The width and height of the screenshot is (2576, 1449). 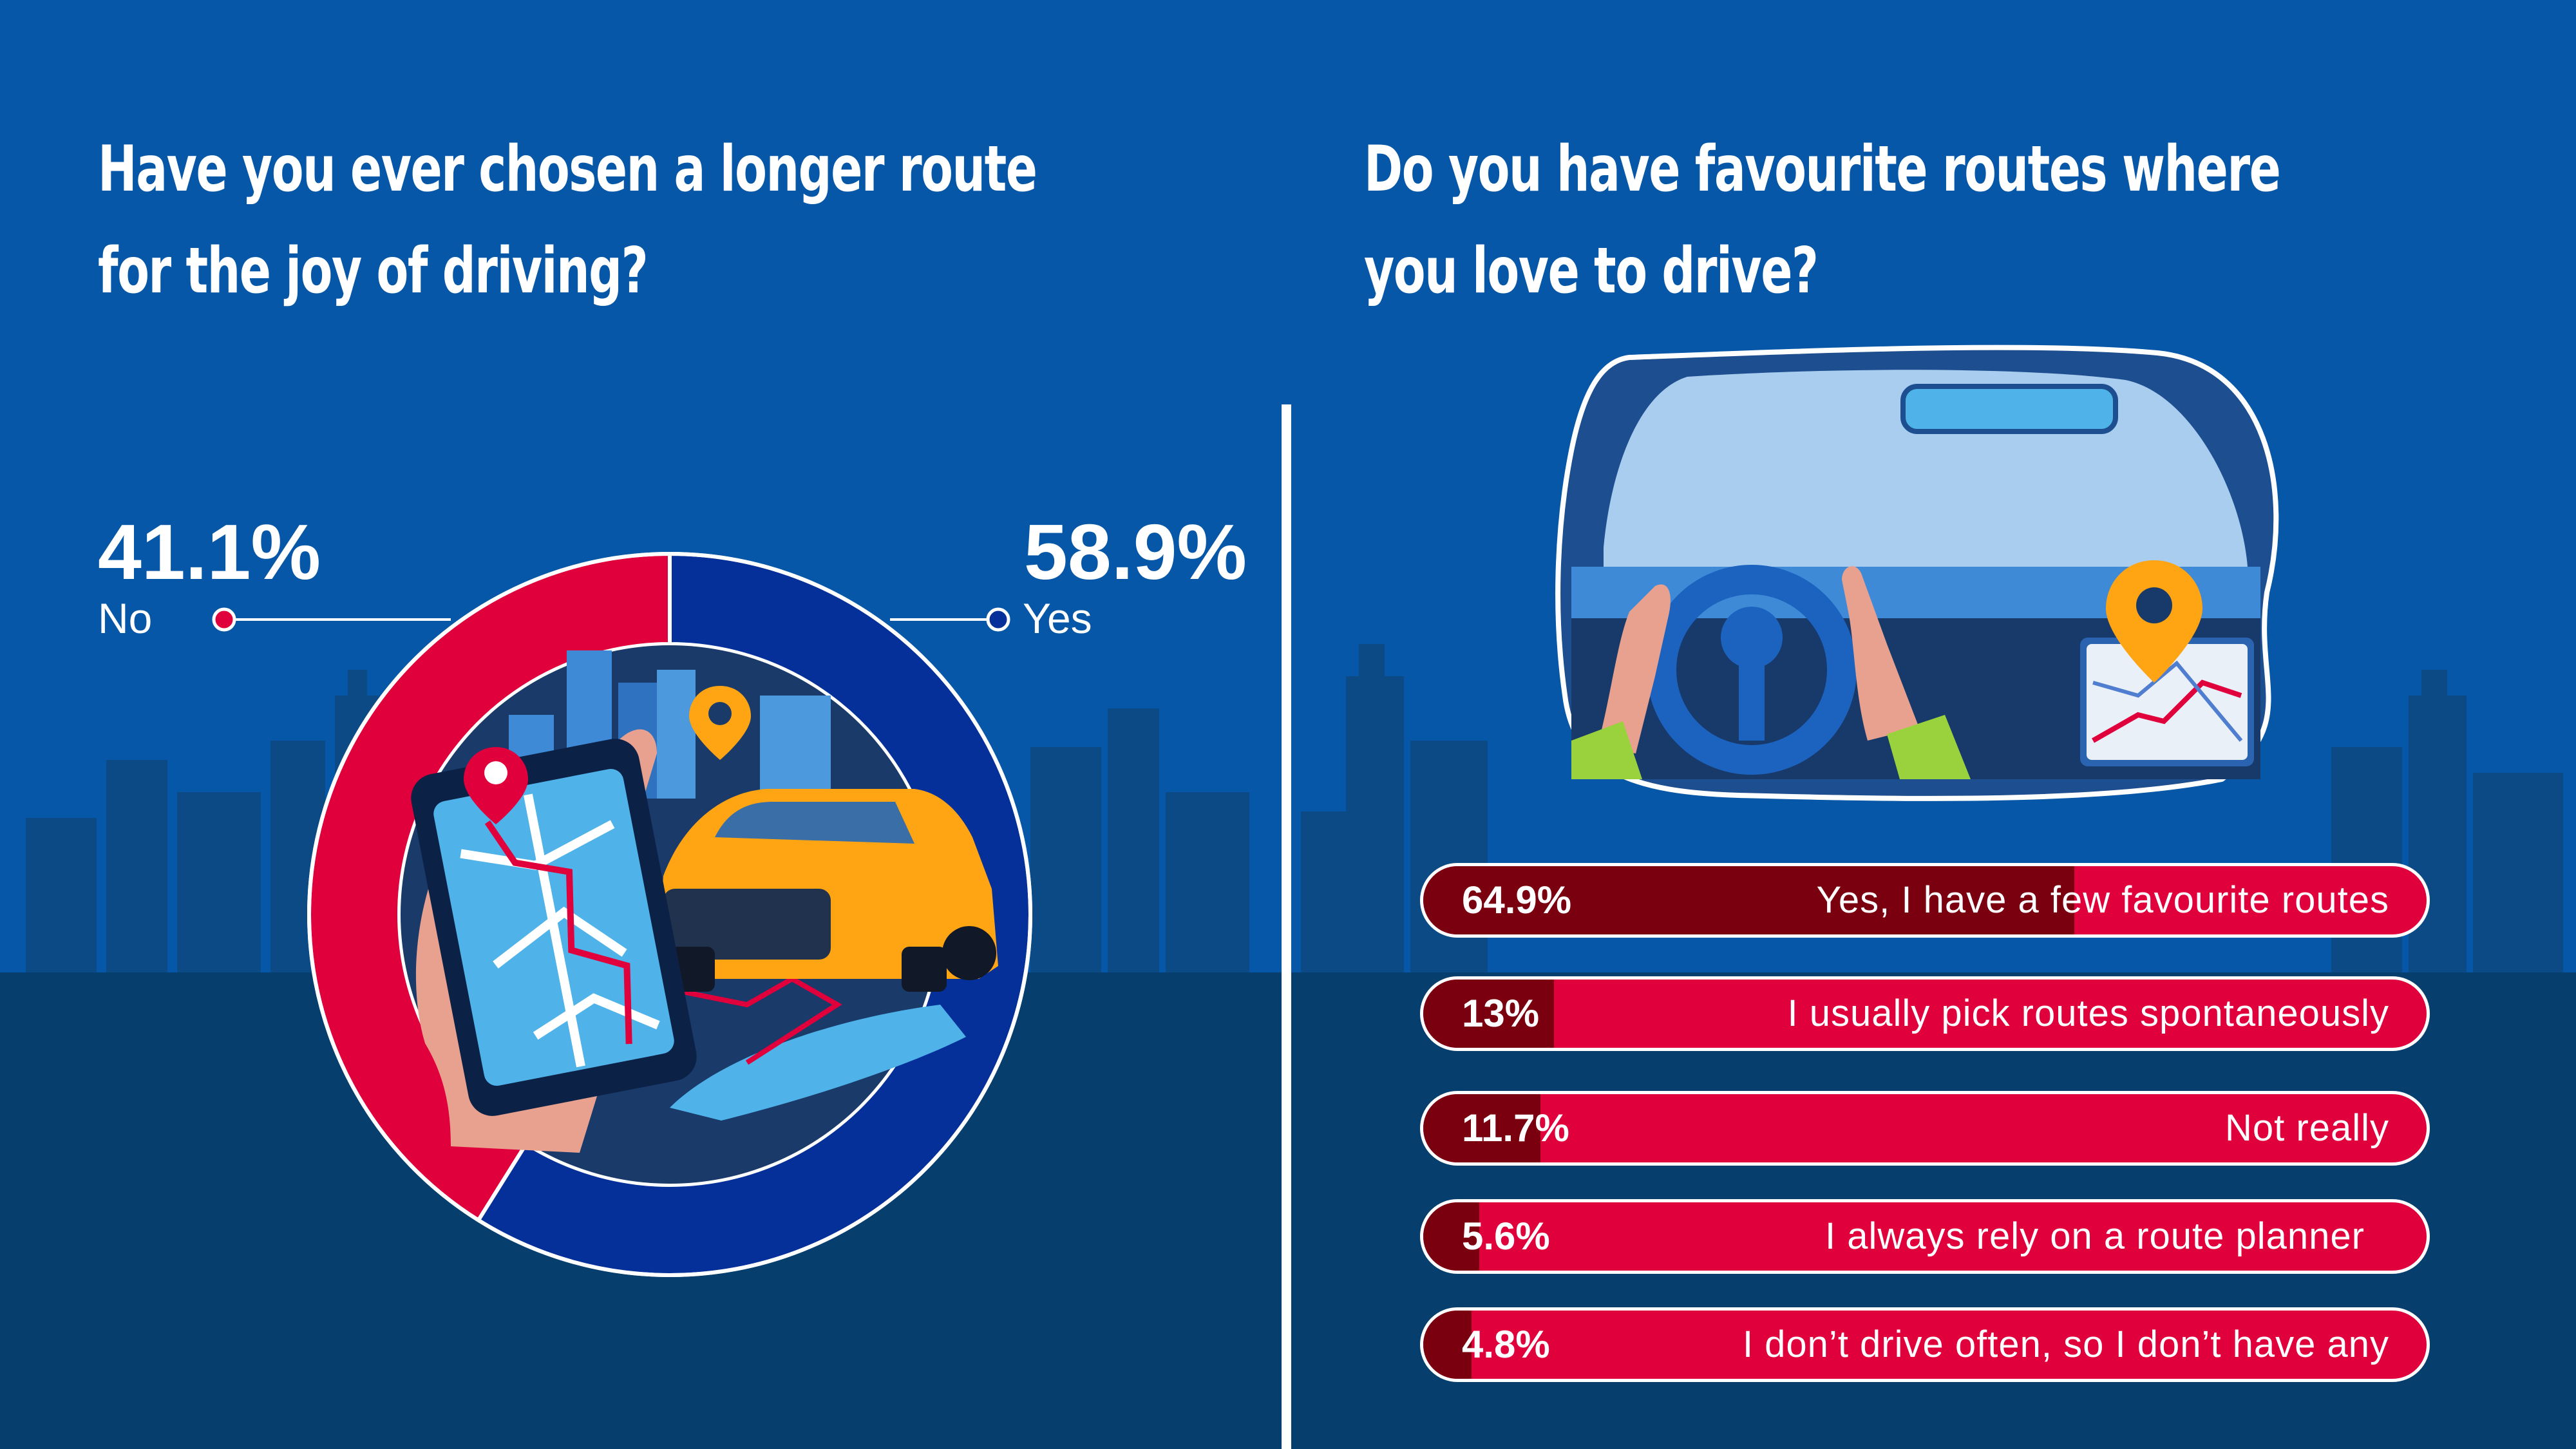 What do you see at coordinates (2103, 900) in the screenshot?
I see `bar-category-label: Yes, I have a few favourite routes` at bounding box center [2103, 900].